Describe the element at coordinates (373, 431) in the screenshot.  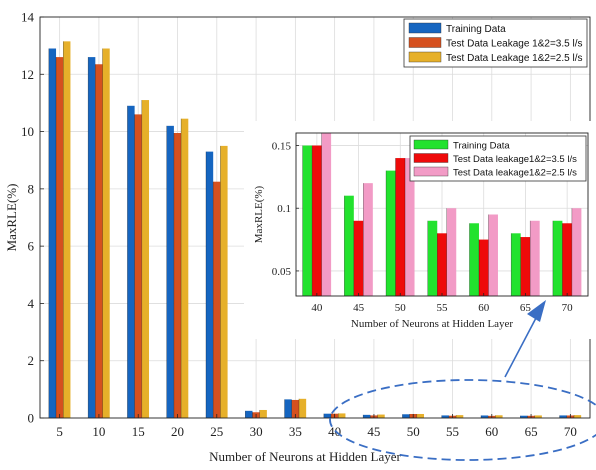
I see `x-tick-label: 45` at that location.